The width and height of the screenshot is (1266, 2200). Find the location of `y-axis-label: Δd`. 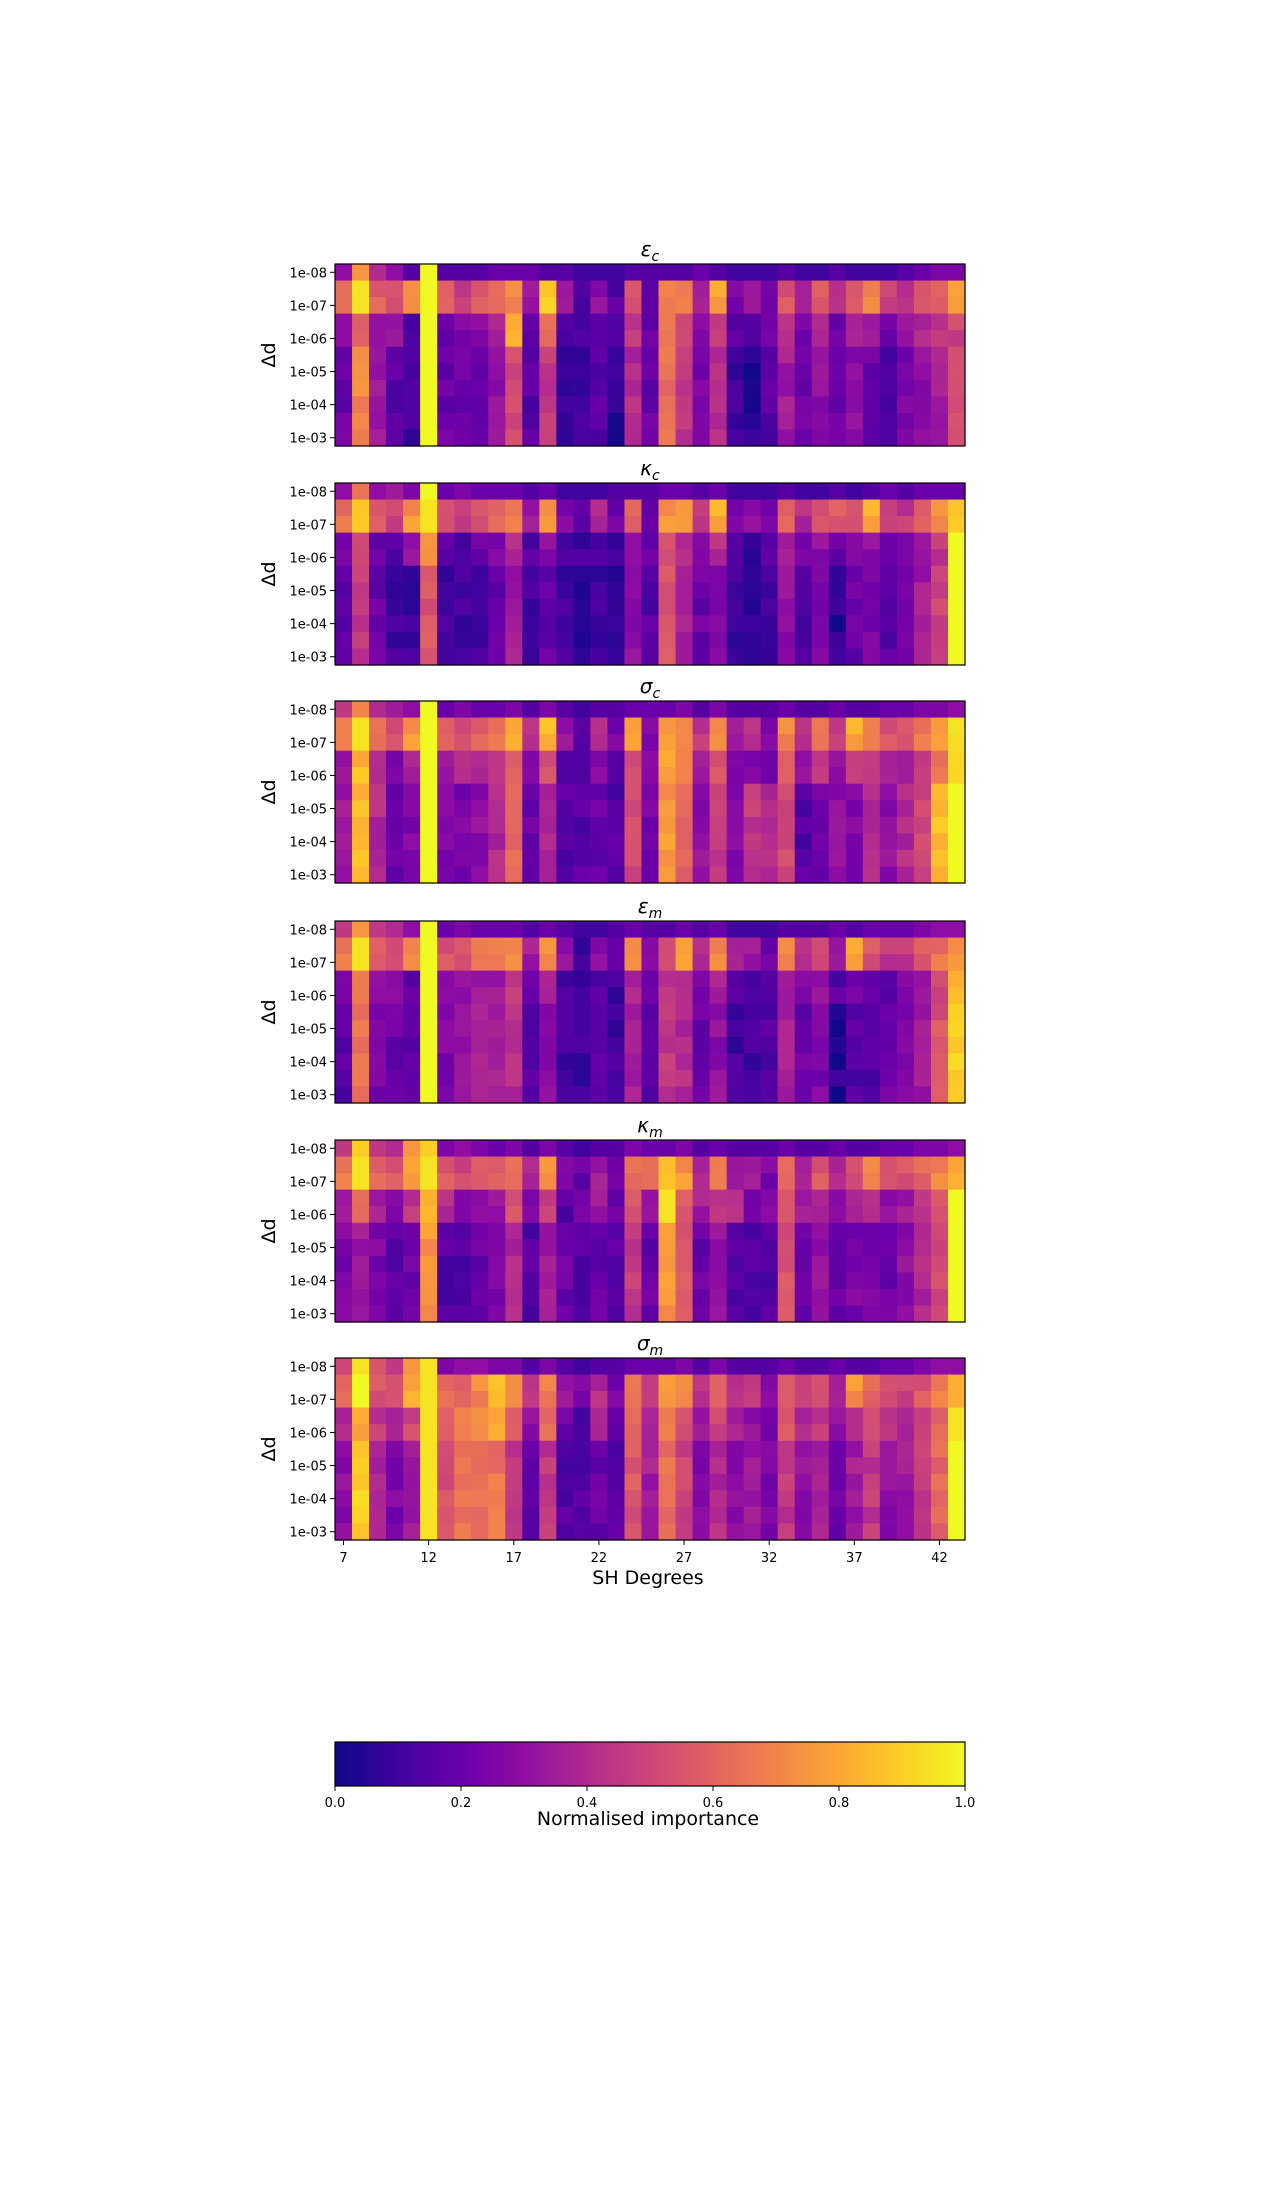

y-axis-label: Δd is located at coordinates (269, 573).